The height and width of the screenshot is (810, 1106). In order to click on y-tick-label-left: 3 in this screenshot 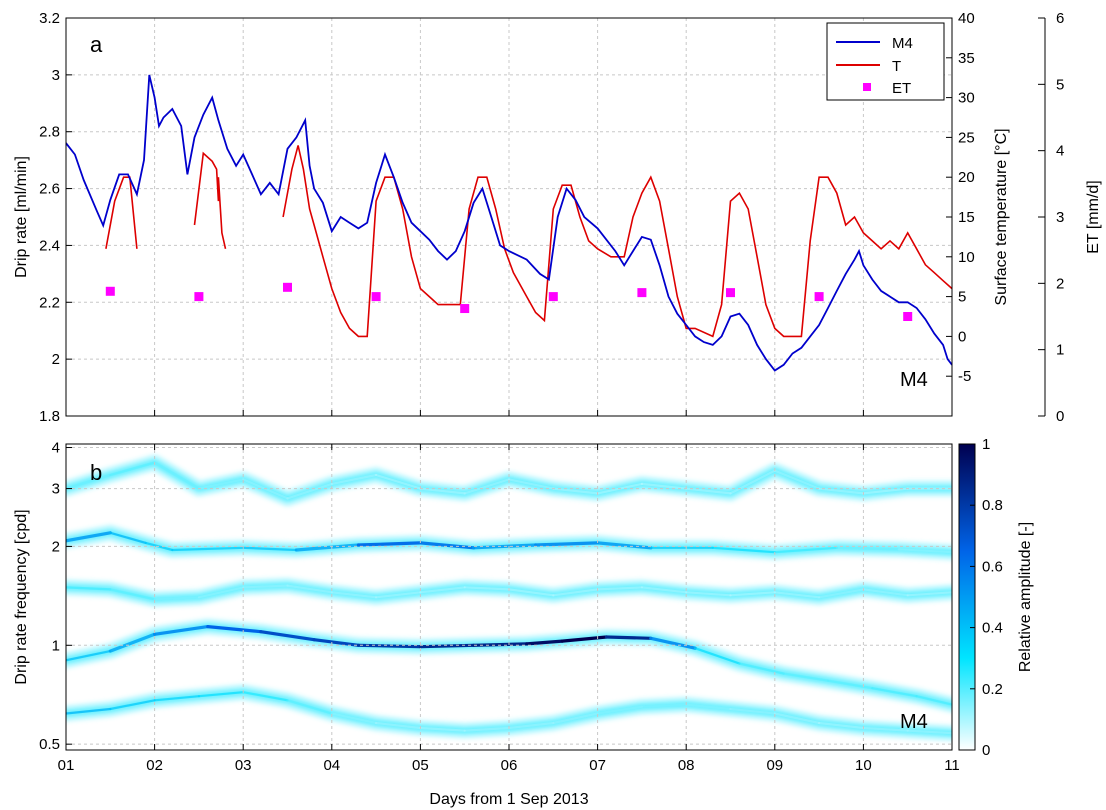, I will do `click(56, 75)`.